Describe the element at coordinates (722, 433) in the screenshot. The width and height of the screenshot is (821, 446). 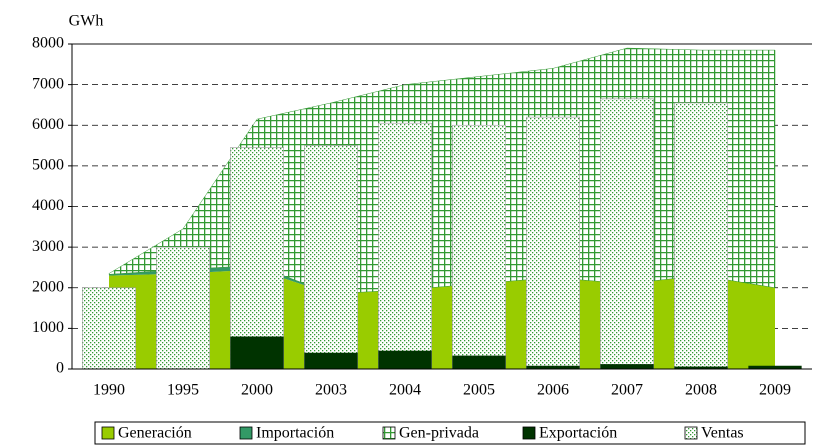
I see `legend-label: Ventas` at that location.